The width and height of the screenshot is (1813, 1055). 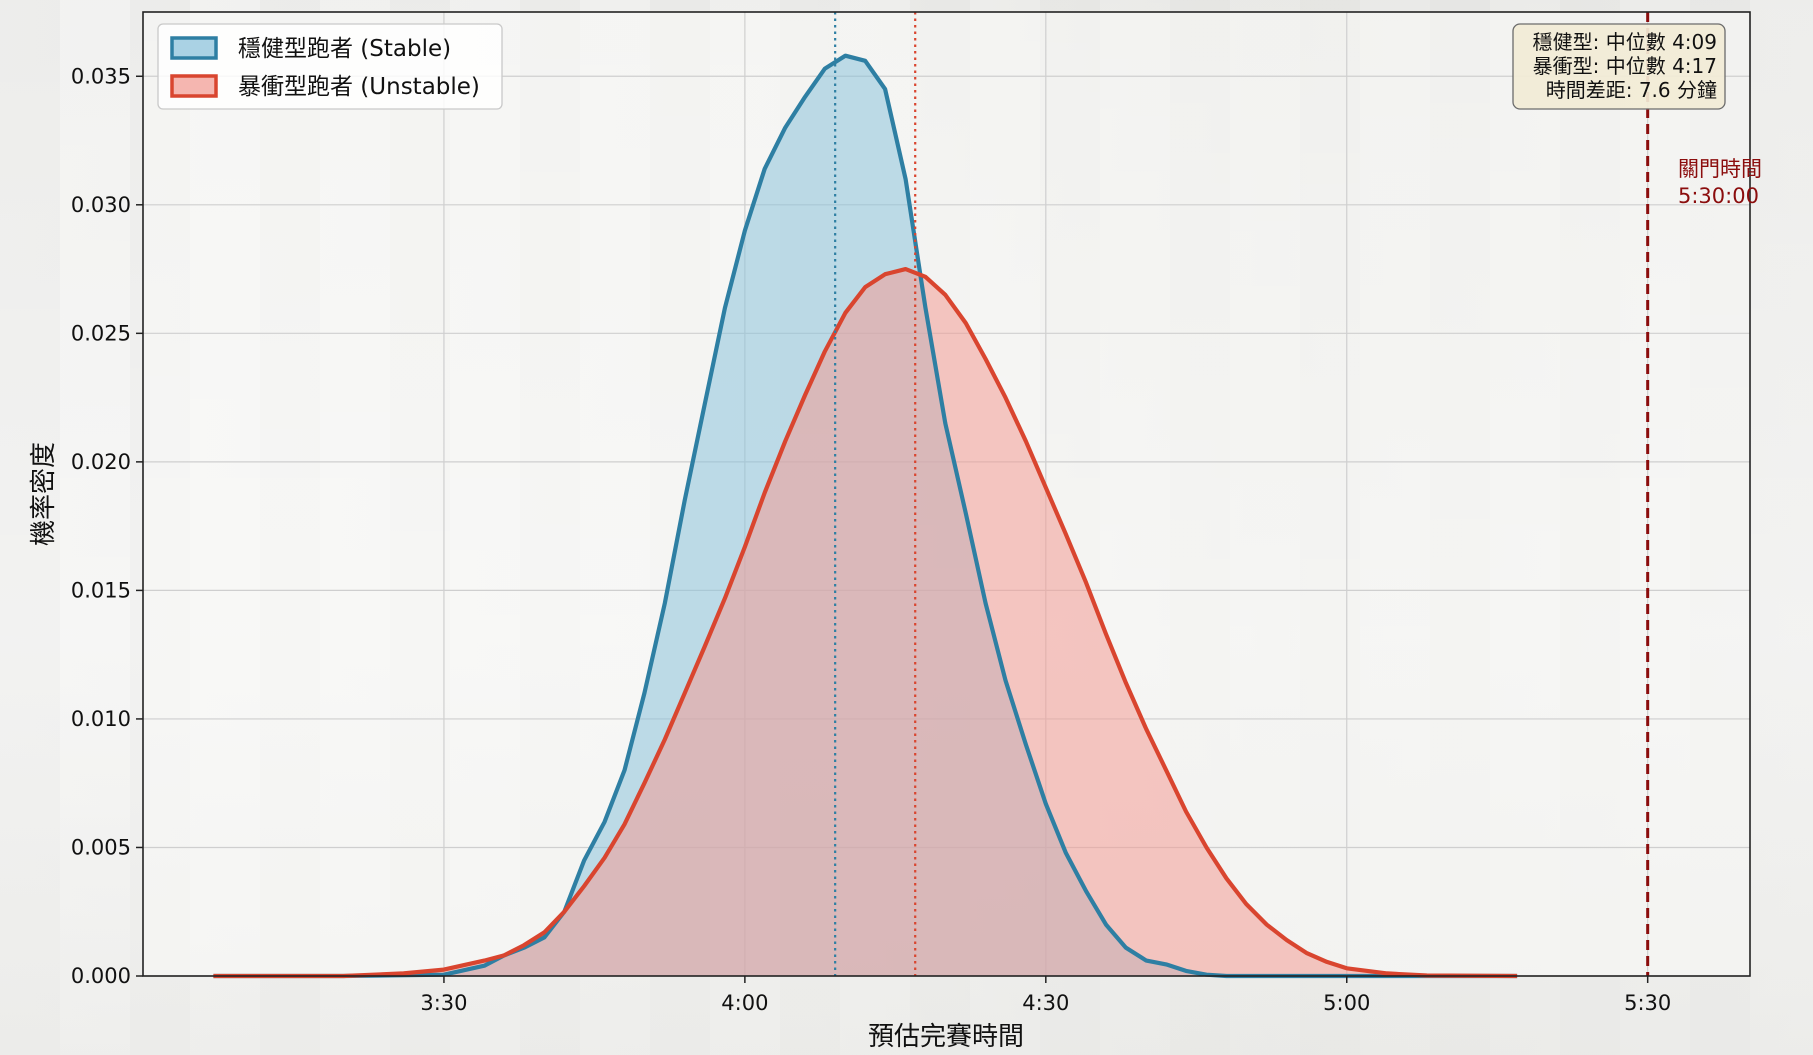 What do you see at coordinates (194, 48) in the screenshot?
I see `legend-swatch-stable` at bounding box center [194, 48].